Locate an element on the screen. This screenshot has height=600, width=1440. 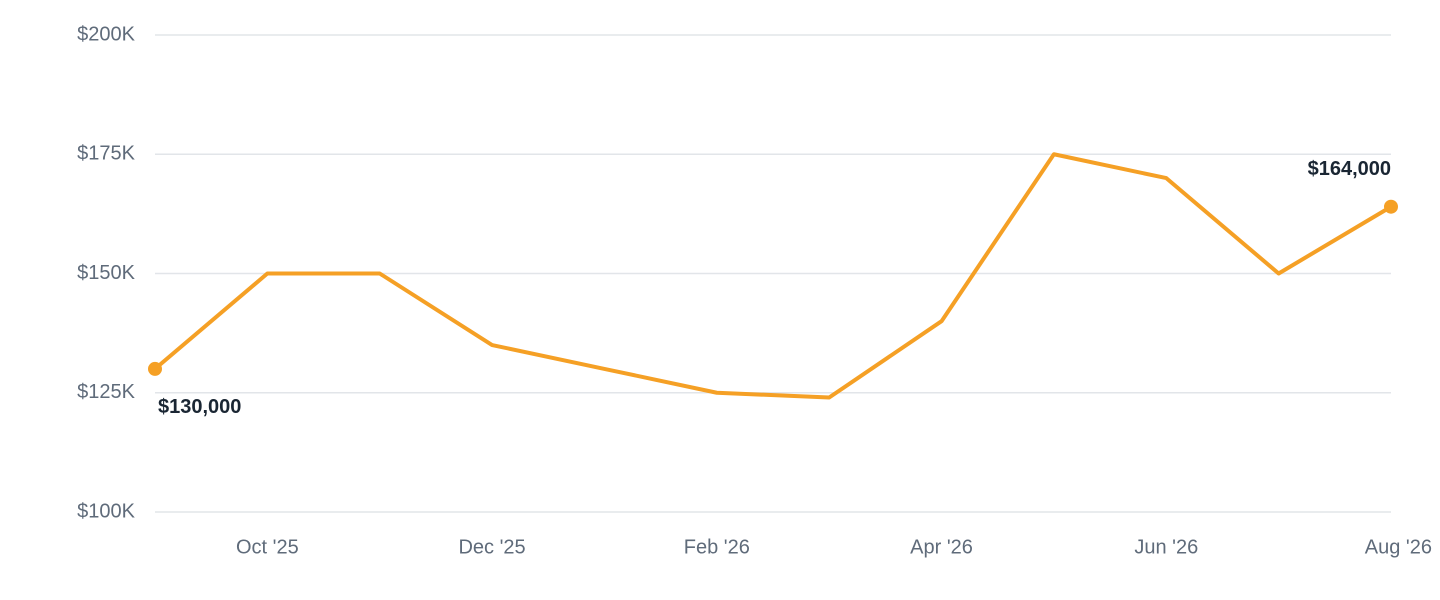
y-tick-label: $150K is located at coordinates (106, 273).